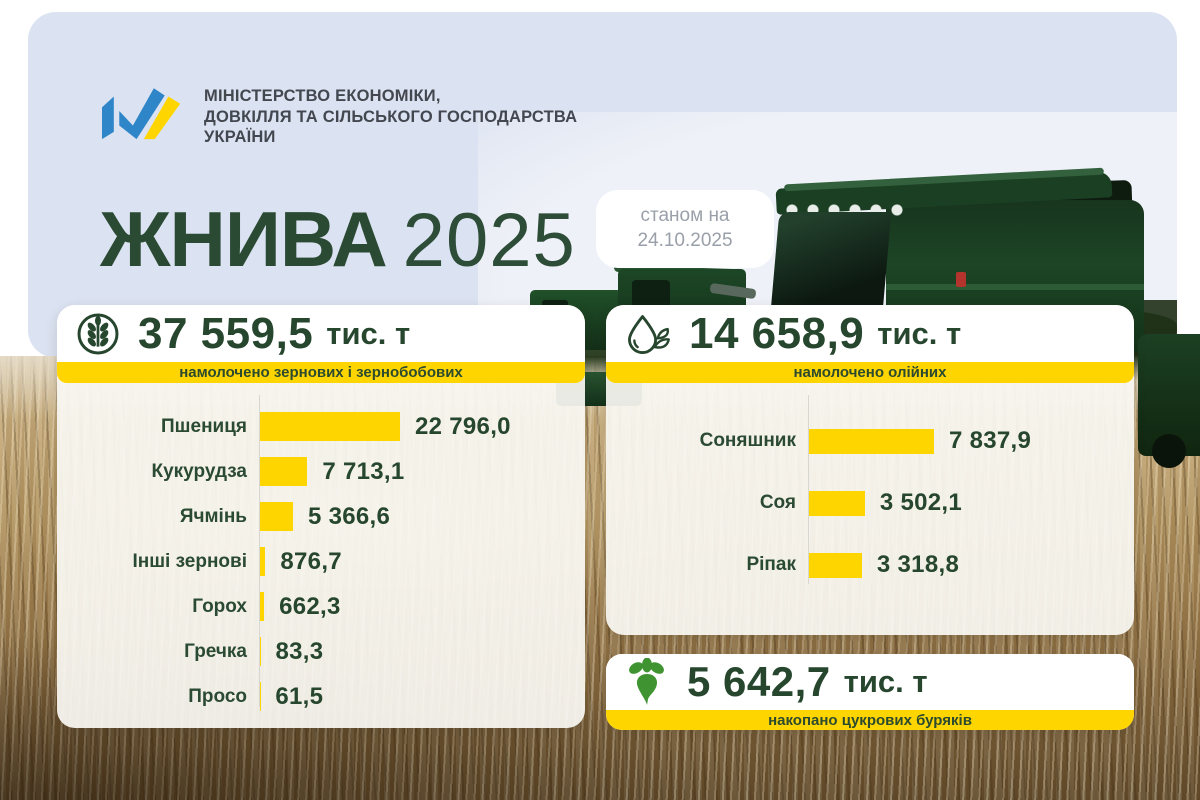 Image resolution: width=1200 pixels, height=800 pixels. Describe the element at coordinates (349, 516) in the screenshot. I see `bar-value: 5 366,6` at that location.